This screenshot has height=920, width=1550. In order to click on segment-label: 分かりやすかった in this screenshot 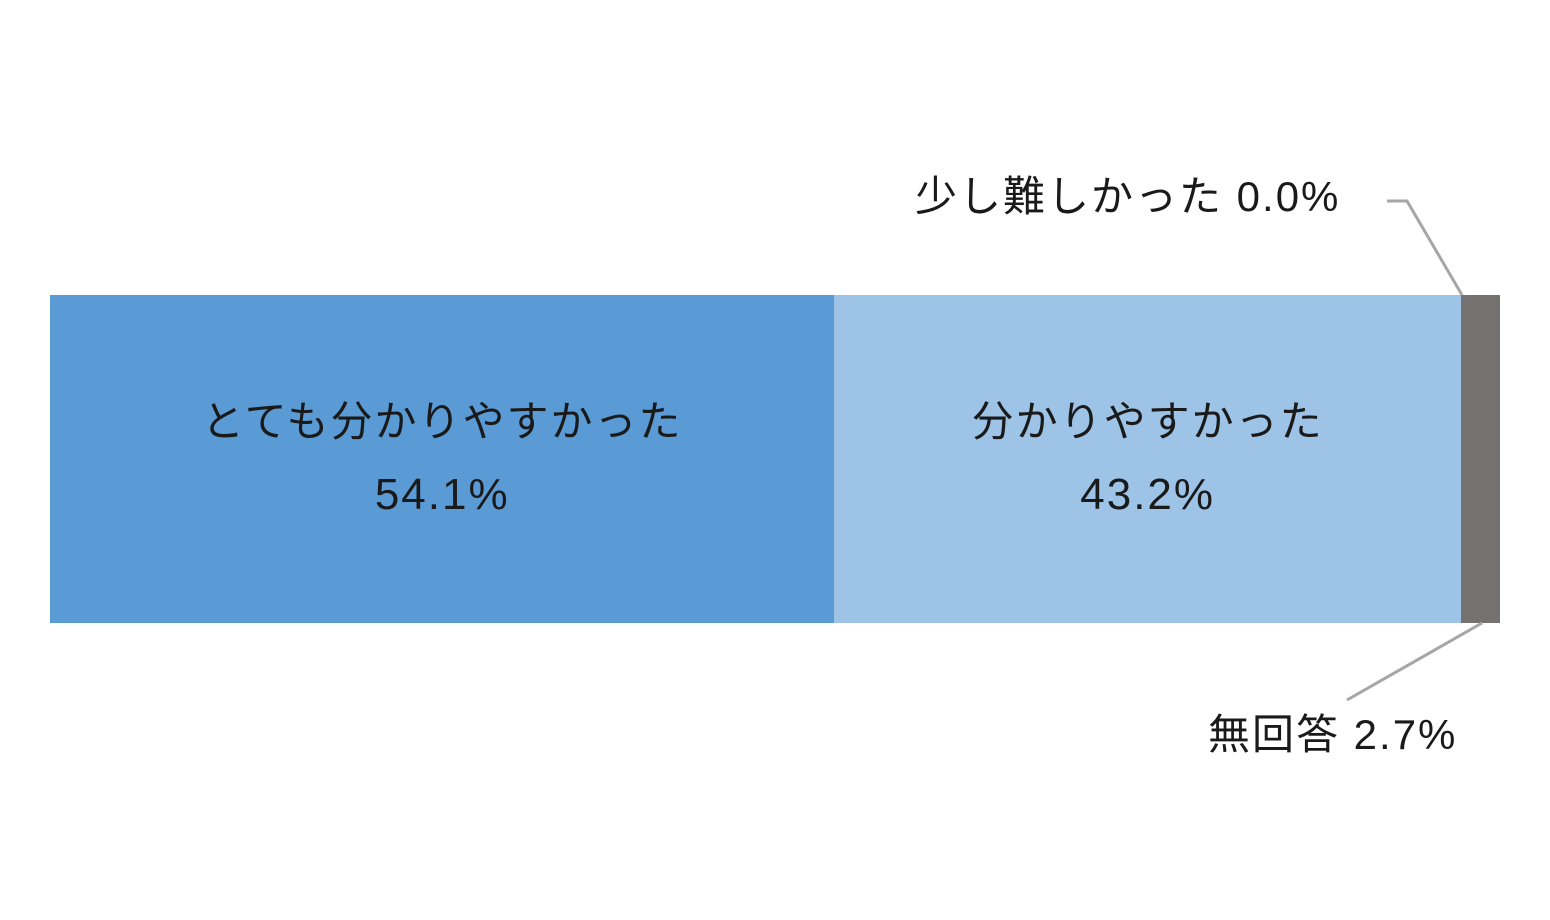, I will do `click(1147, 421)`.